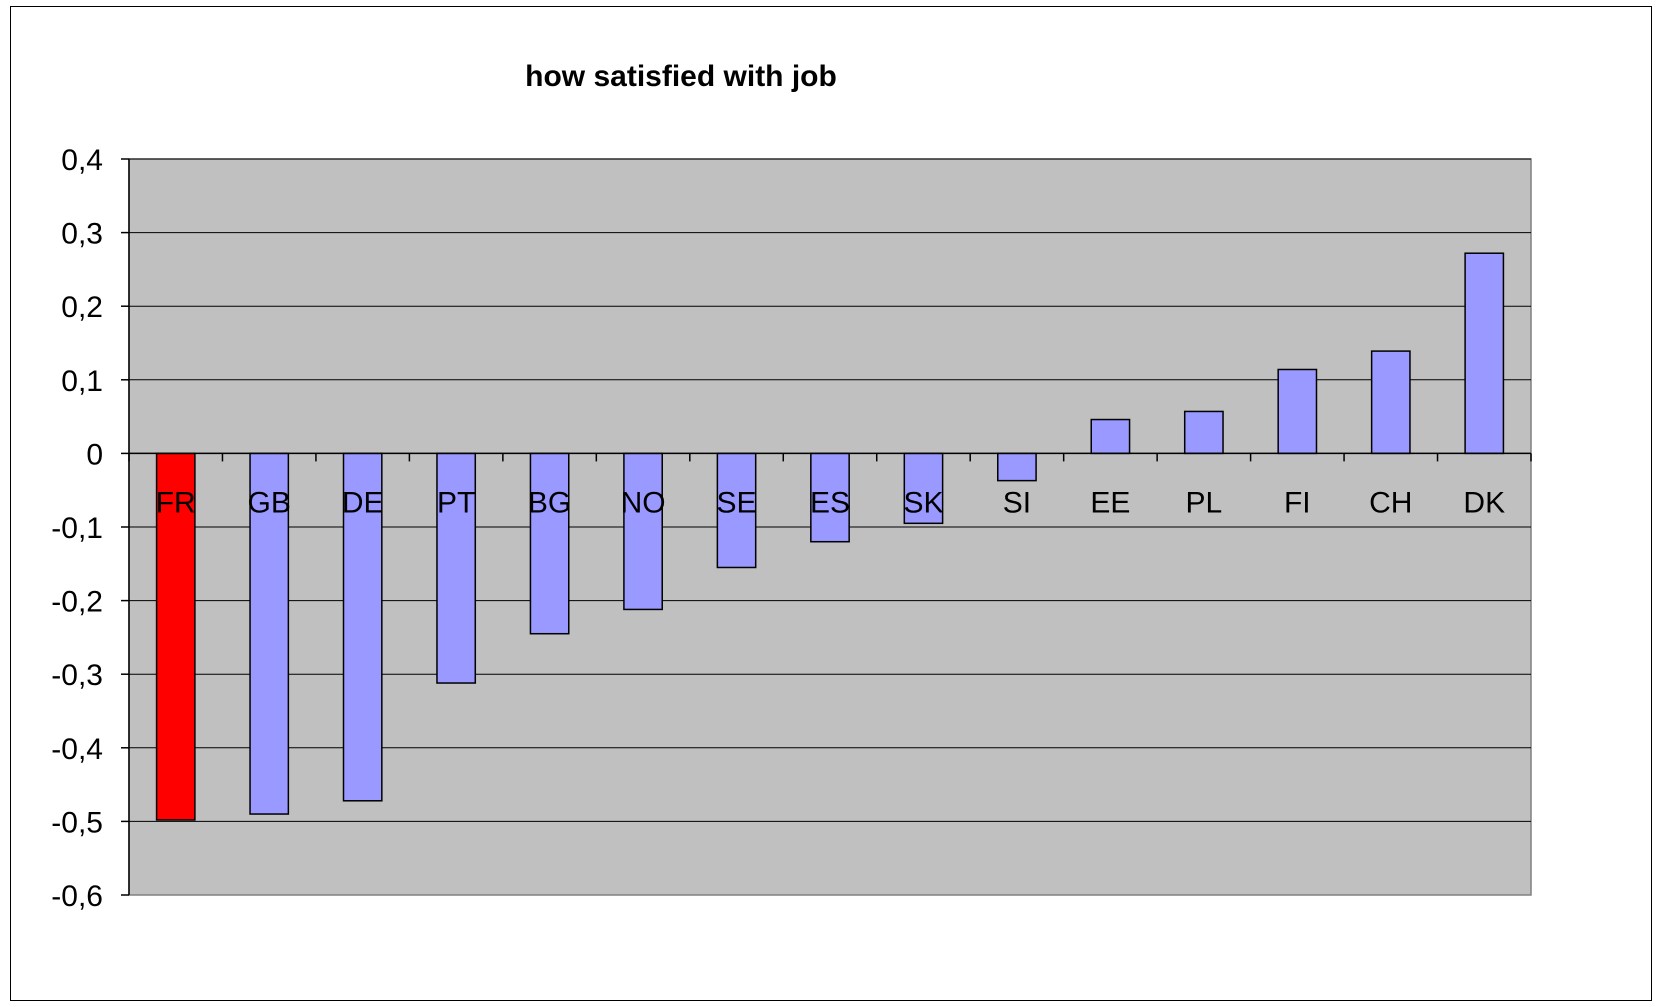  I want to click on x-tick-label: BG, so click(549, 502).